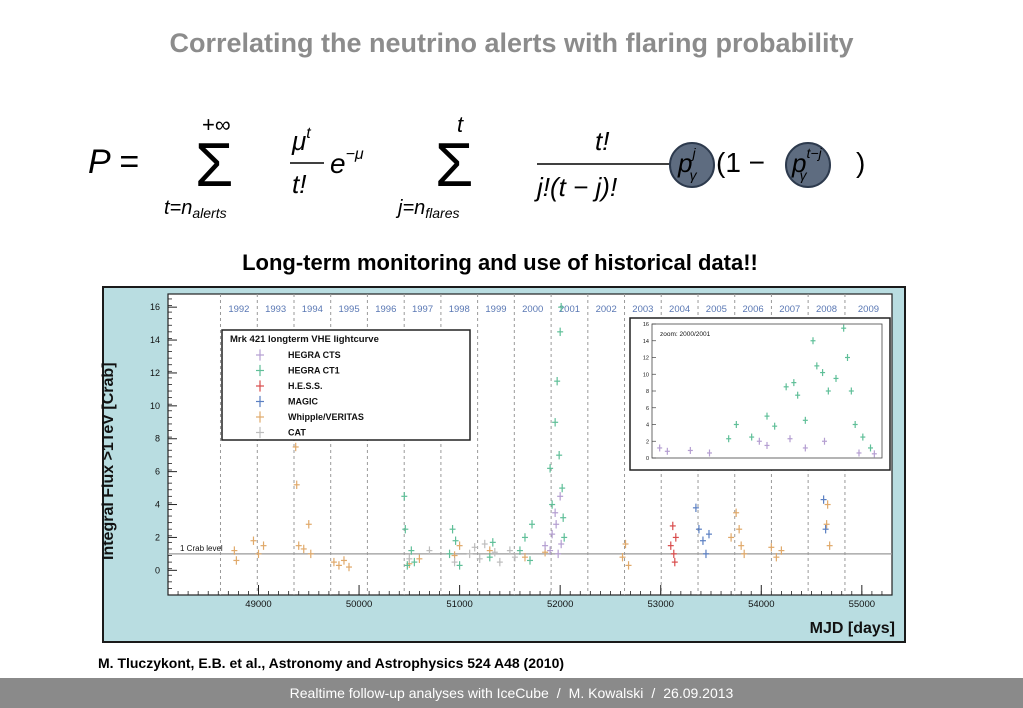 The width and height of the screenshot is (1023, 708). What do you see at coordinates (155, 340) in the screenshot?
I see `y-tick-label: 14` at bounding box center [155, 340].